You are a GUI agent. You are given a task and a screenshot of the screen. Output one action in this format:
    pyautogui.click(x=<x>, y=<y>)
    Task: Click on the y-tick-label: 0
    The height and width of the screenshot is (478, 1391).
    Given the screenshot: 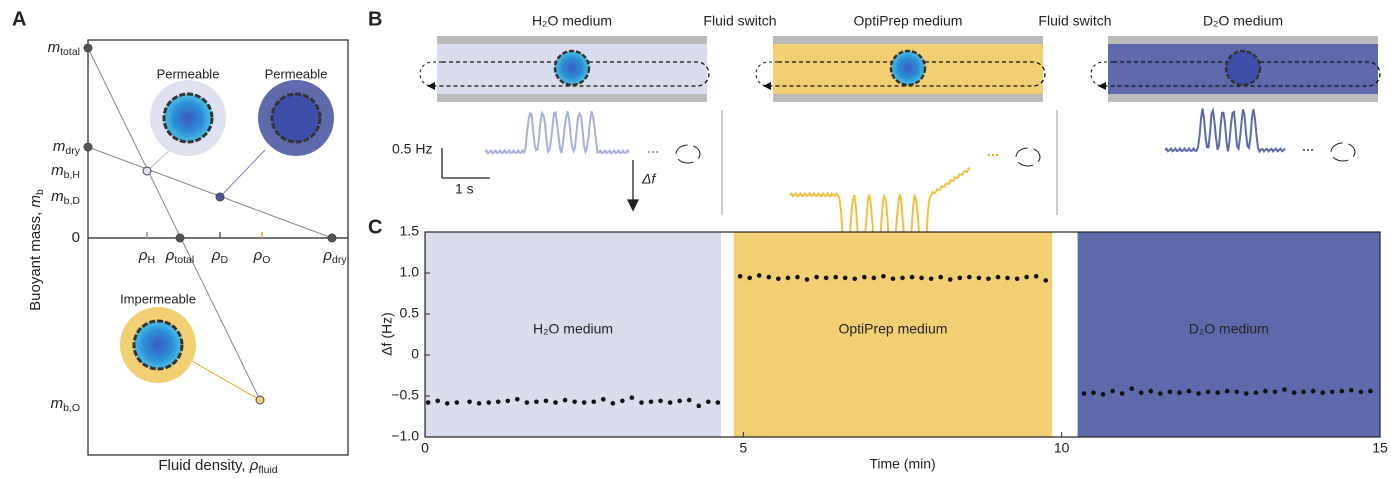 What is the action you would take?
    pyautogui.click(x=415, y=354)
    